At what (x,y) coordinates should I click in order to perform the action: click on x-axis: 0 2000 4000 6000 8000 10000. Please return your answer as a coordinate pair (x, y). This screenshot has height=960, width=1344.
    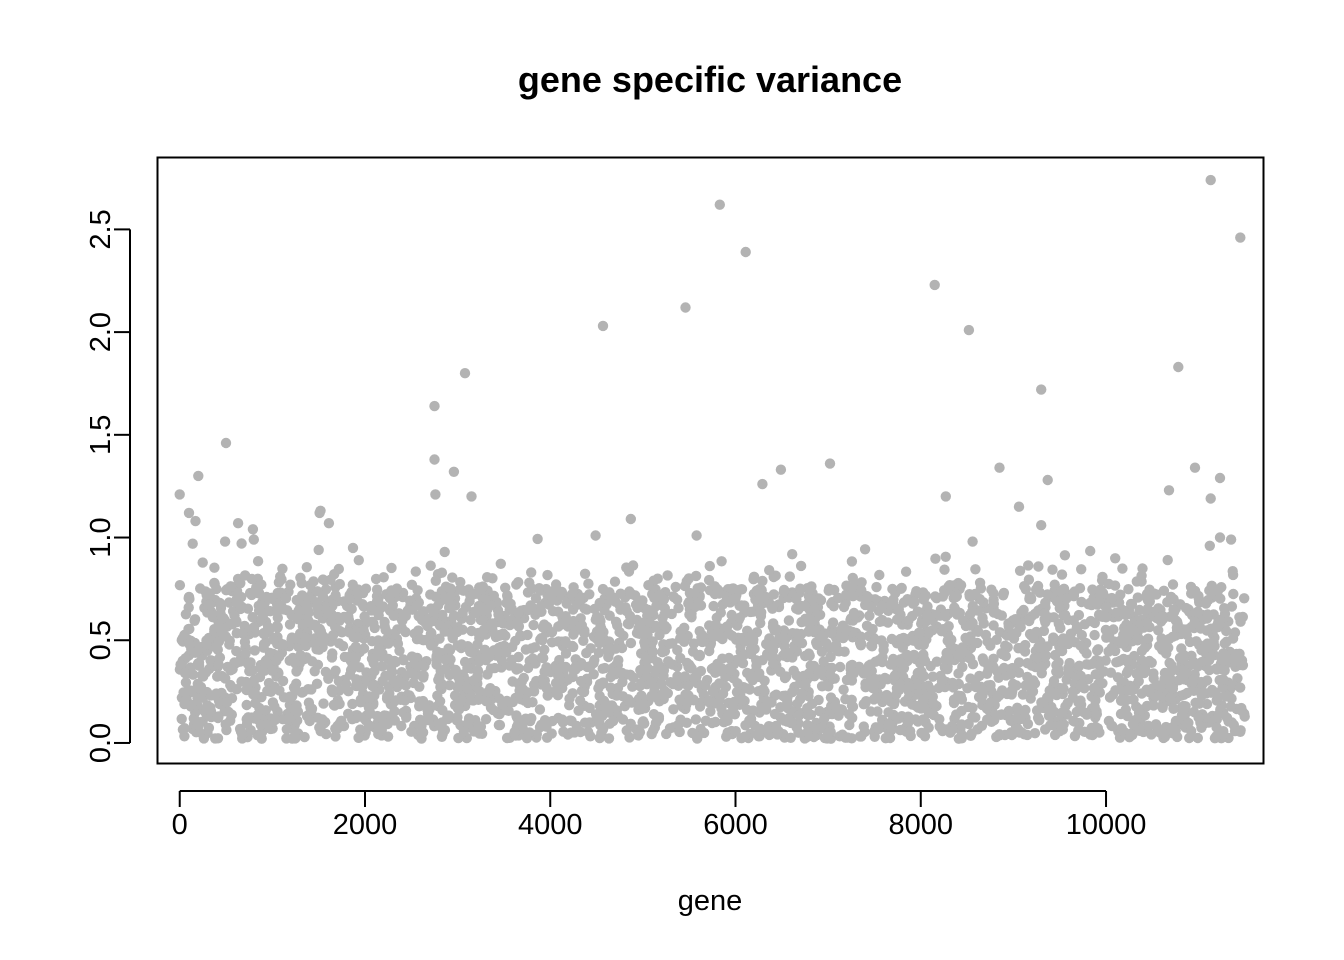
    Looking at the image, I should click on (659, 815).